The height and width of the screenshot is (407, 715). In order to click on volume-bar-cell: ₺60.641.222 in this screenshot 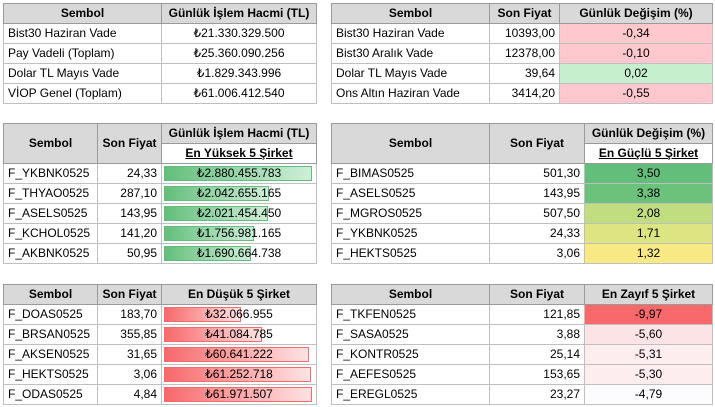, I will do `click(239, 354)`.